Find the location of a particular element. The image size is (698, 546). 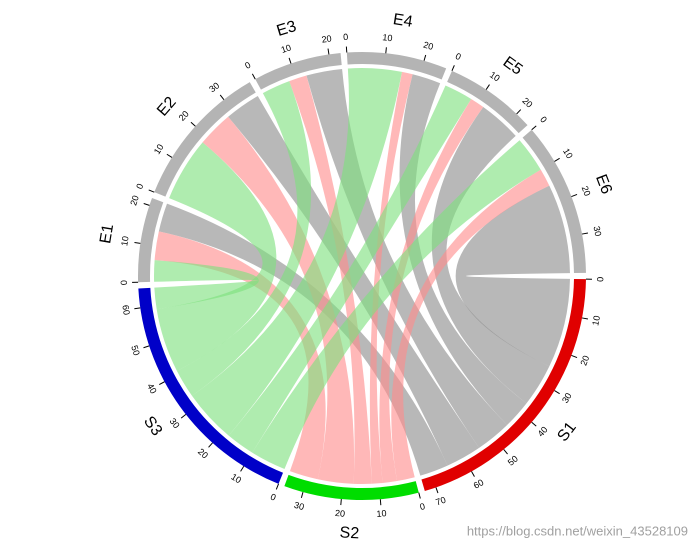

sector-label: E5 is located at coordinates (513, 66).